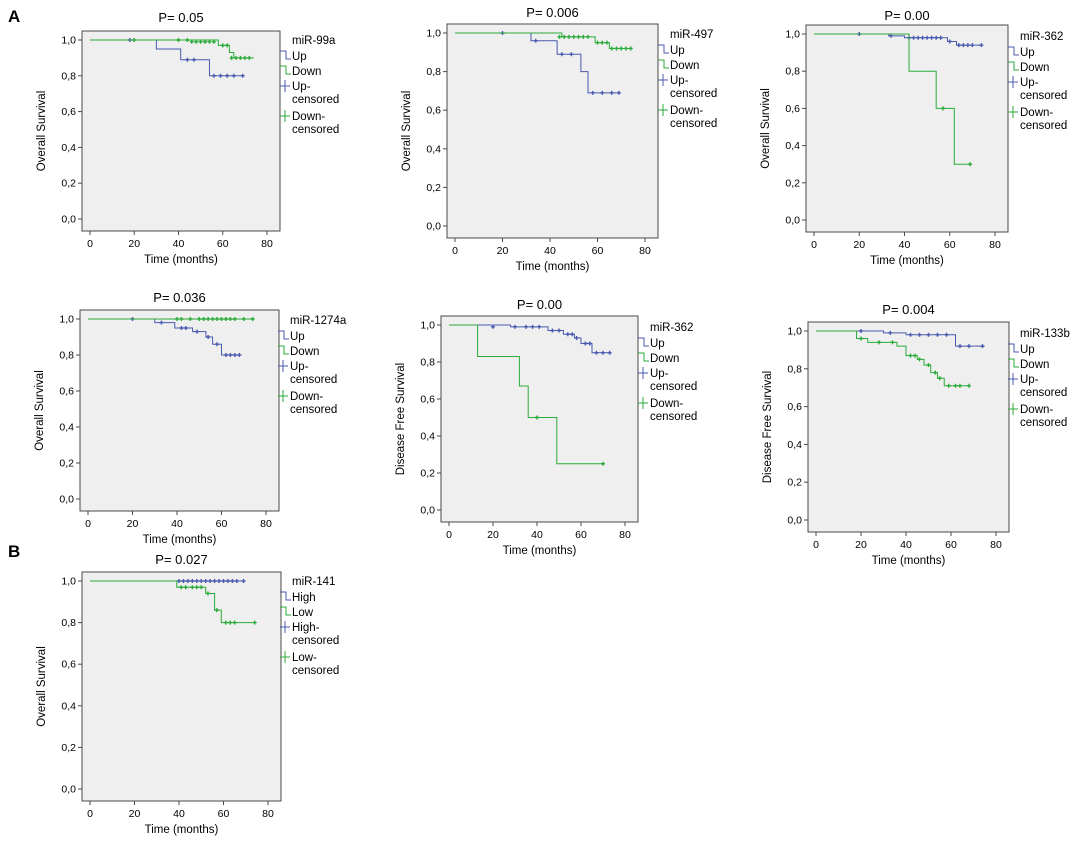 The width and height of the screenshot is (1084, 848). What do you see at coordinates (313, 582) in the screenshot?
I see `legend-title: miR-141` at bounding box center [313, 582].